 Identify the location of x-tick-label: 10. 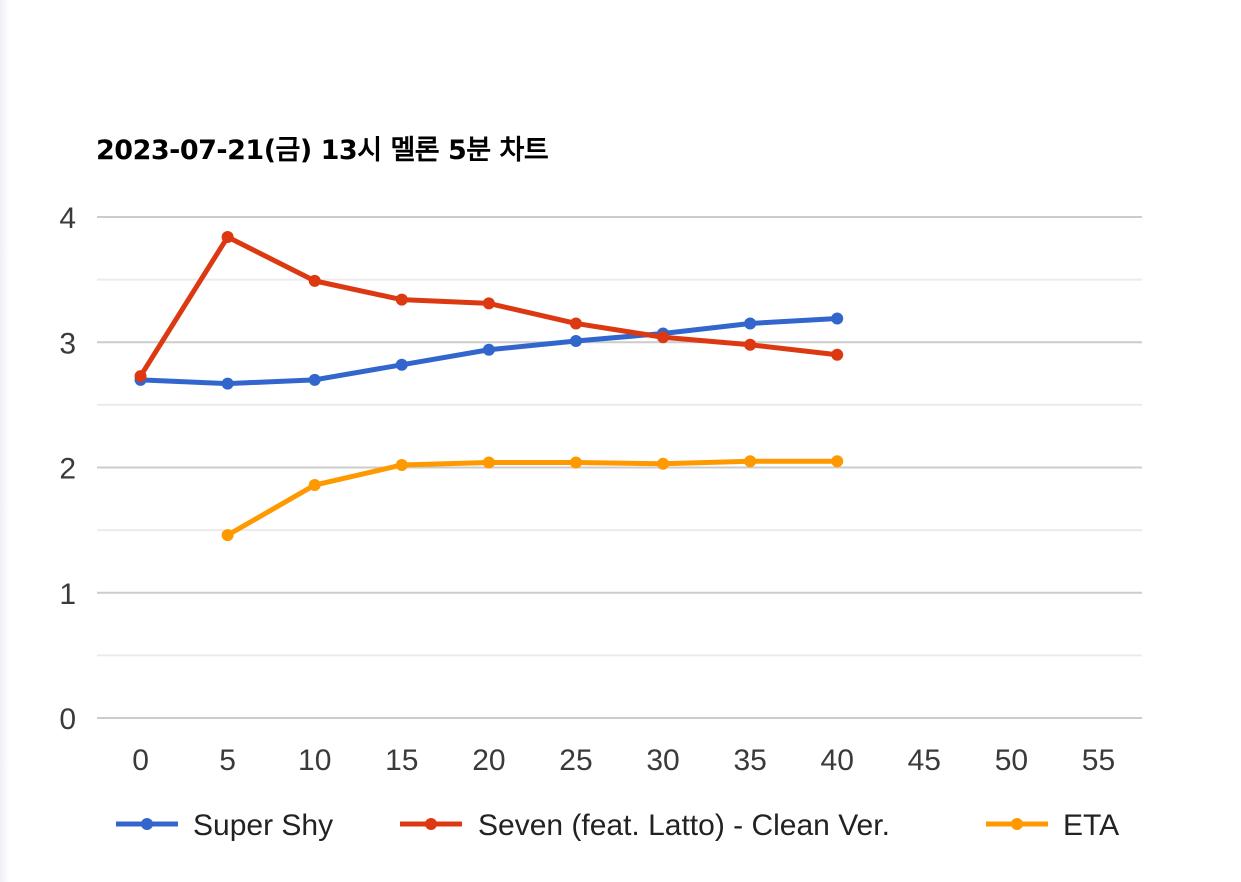
(314, 760).